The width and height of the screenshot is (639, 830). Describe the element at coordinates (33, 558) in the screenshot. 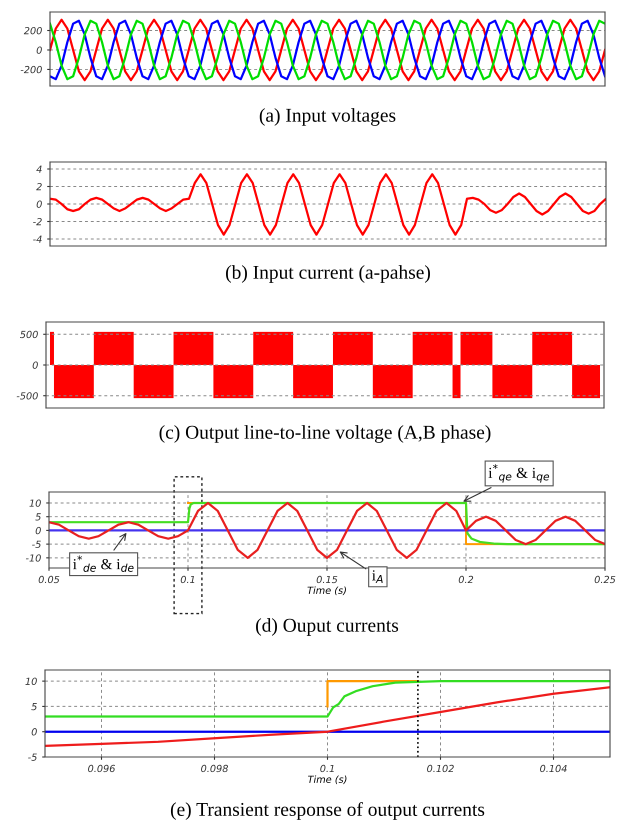

I see `y-tick-label: -10` at that location.